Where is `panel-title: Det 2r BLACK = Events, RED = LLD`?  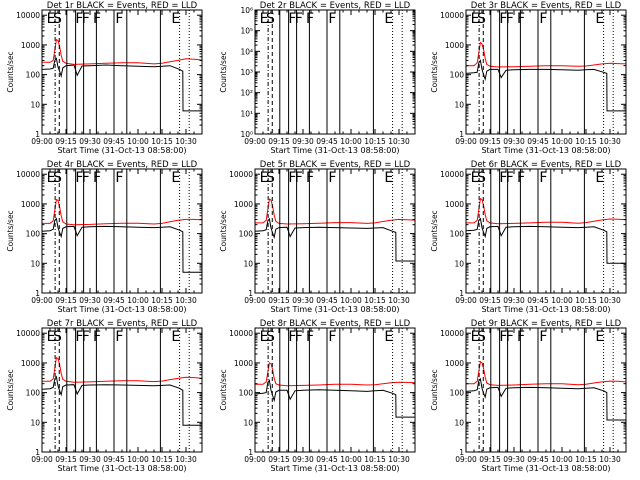 panel-title: Det 2r BLACK = Events, RED = LLD is located at coordinates (335, 6).